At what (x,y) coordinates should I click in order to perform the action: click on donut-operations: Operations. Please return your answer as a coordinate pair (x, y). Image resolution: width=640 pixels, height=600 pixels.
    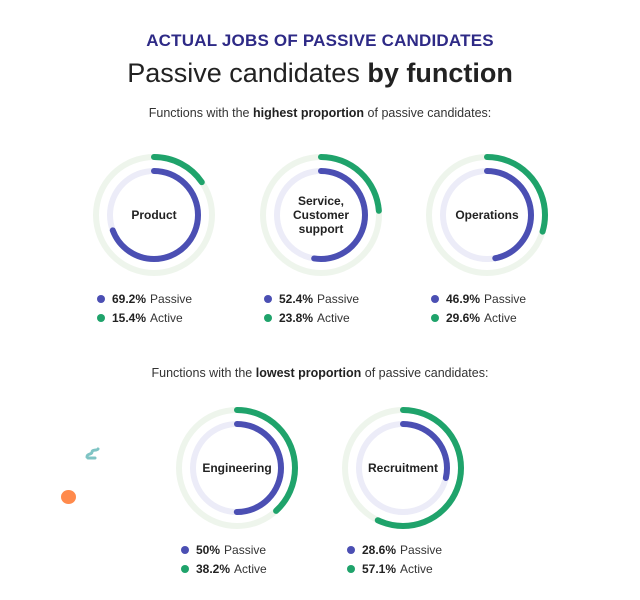
    Looking at the image, I should click on (487, 215).